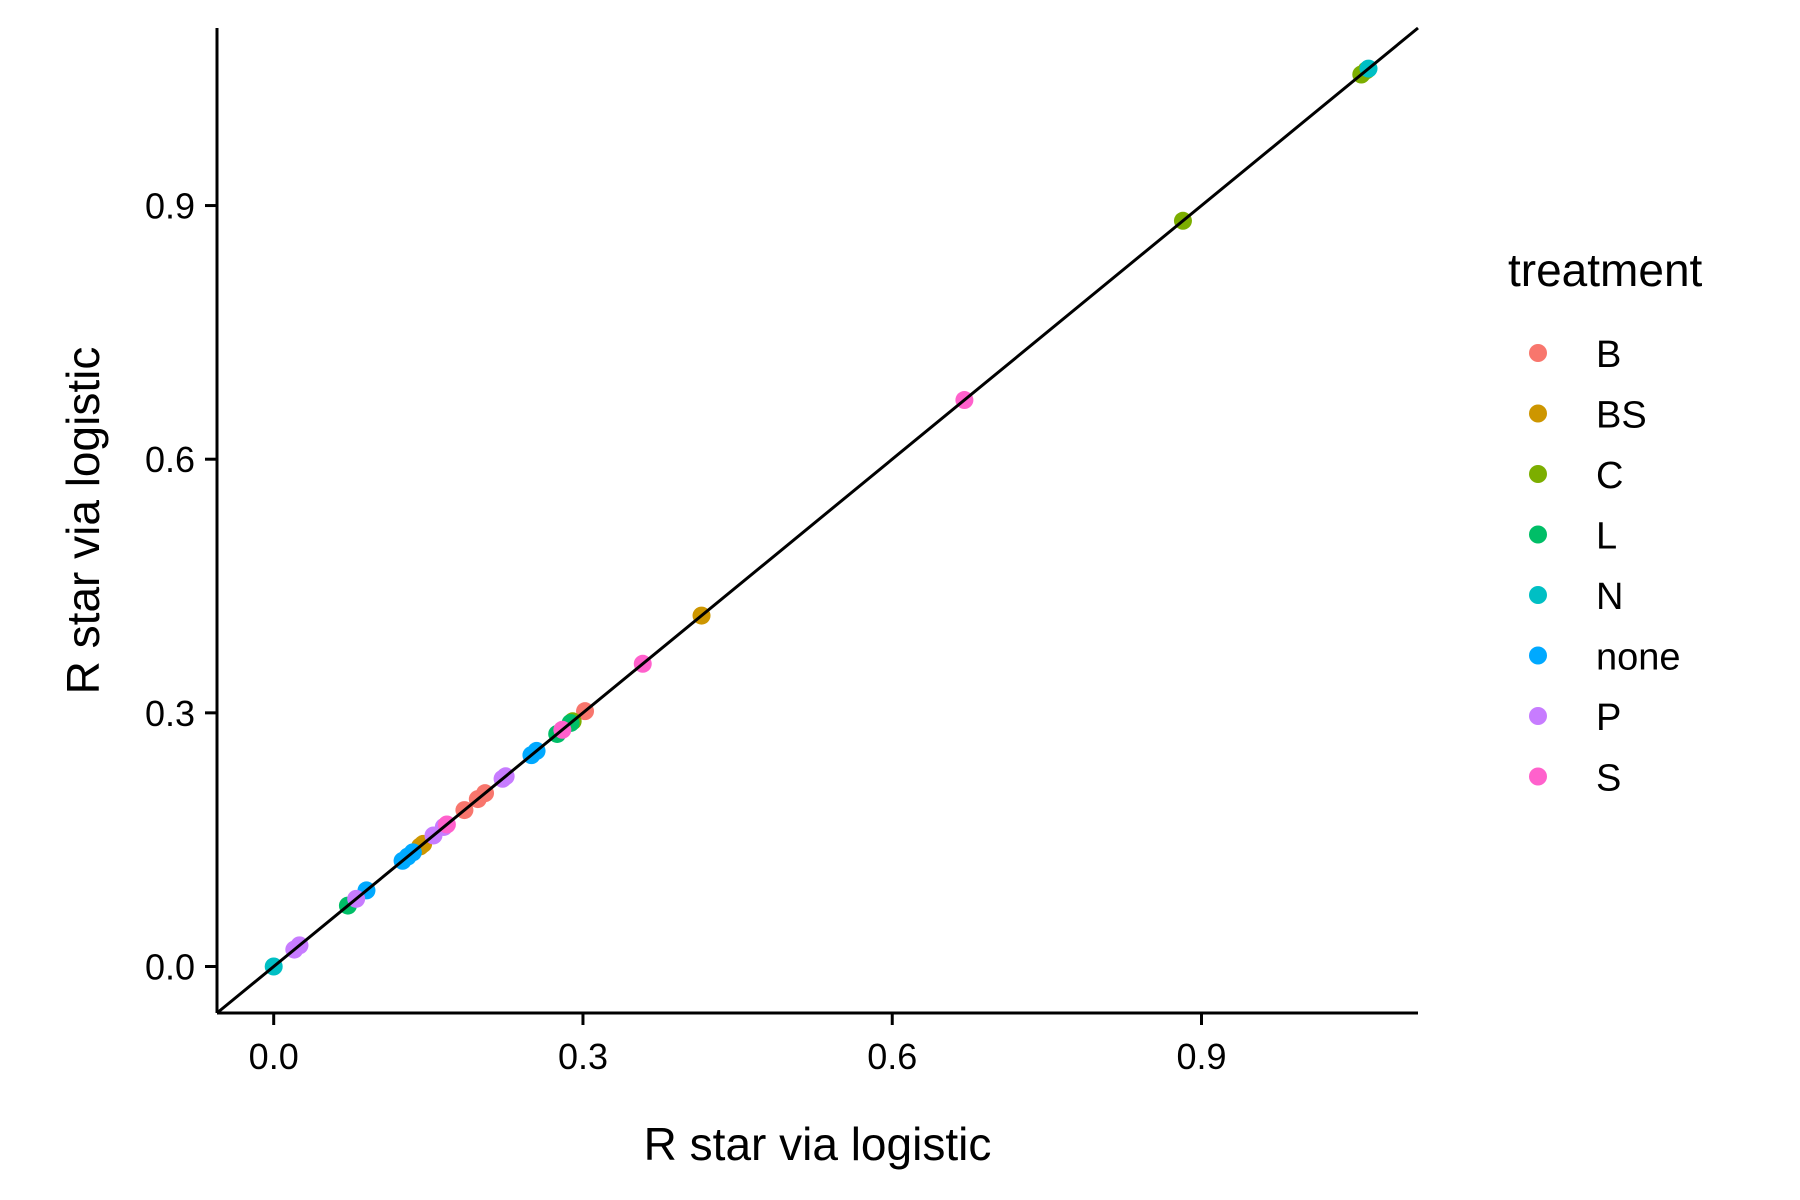 The width and height of the screenshot is (1800, 1200). What do you see at coordinates (1538, 353) in the screenshot?
I see `legend-key-b` at bounding box center [1538, 353].